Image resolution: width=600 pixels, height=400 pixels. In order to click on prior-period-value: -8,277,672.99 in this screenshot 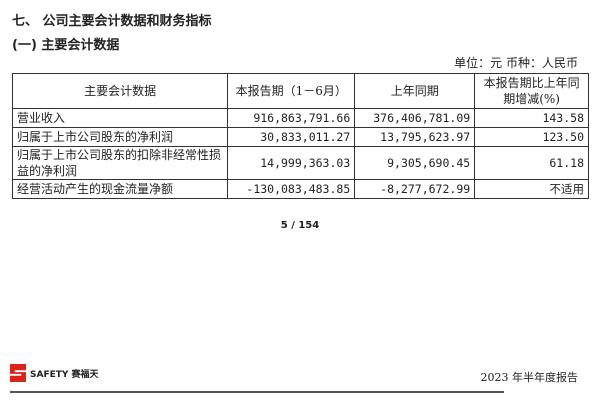, I will do `click(415, 189)`.